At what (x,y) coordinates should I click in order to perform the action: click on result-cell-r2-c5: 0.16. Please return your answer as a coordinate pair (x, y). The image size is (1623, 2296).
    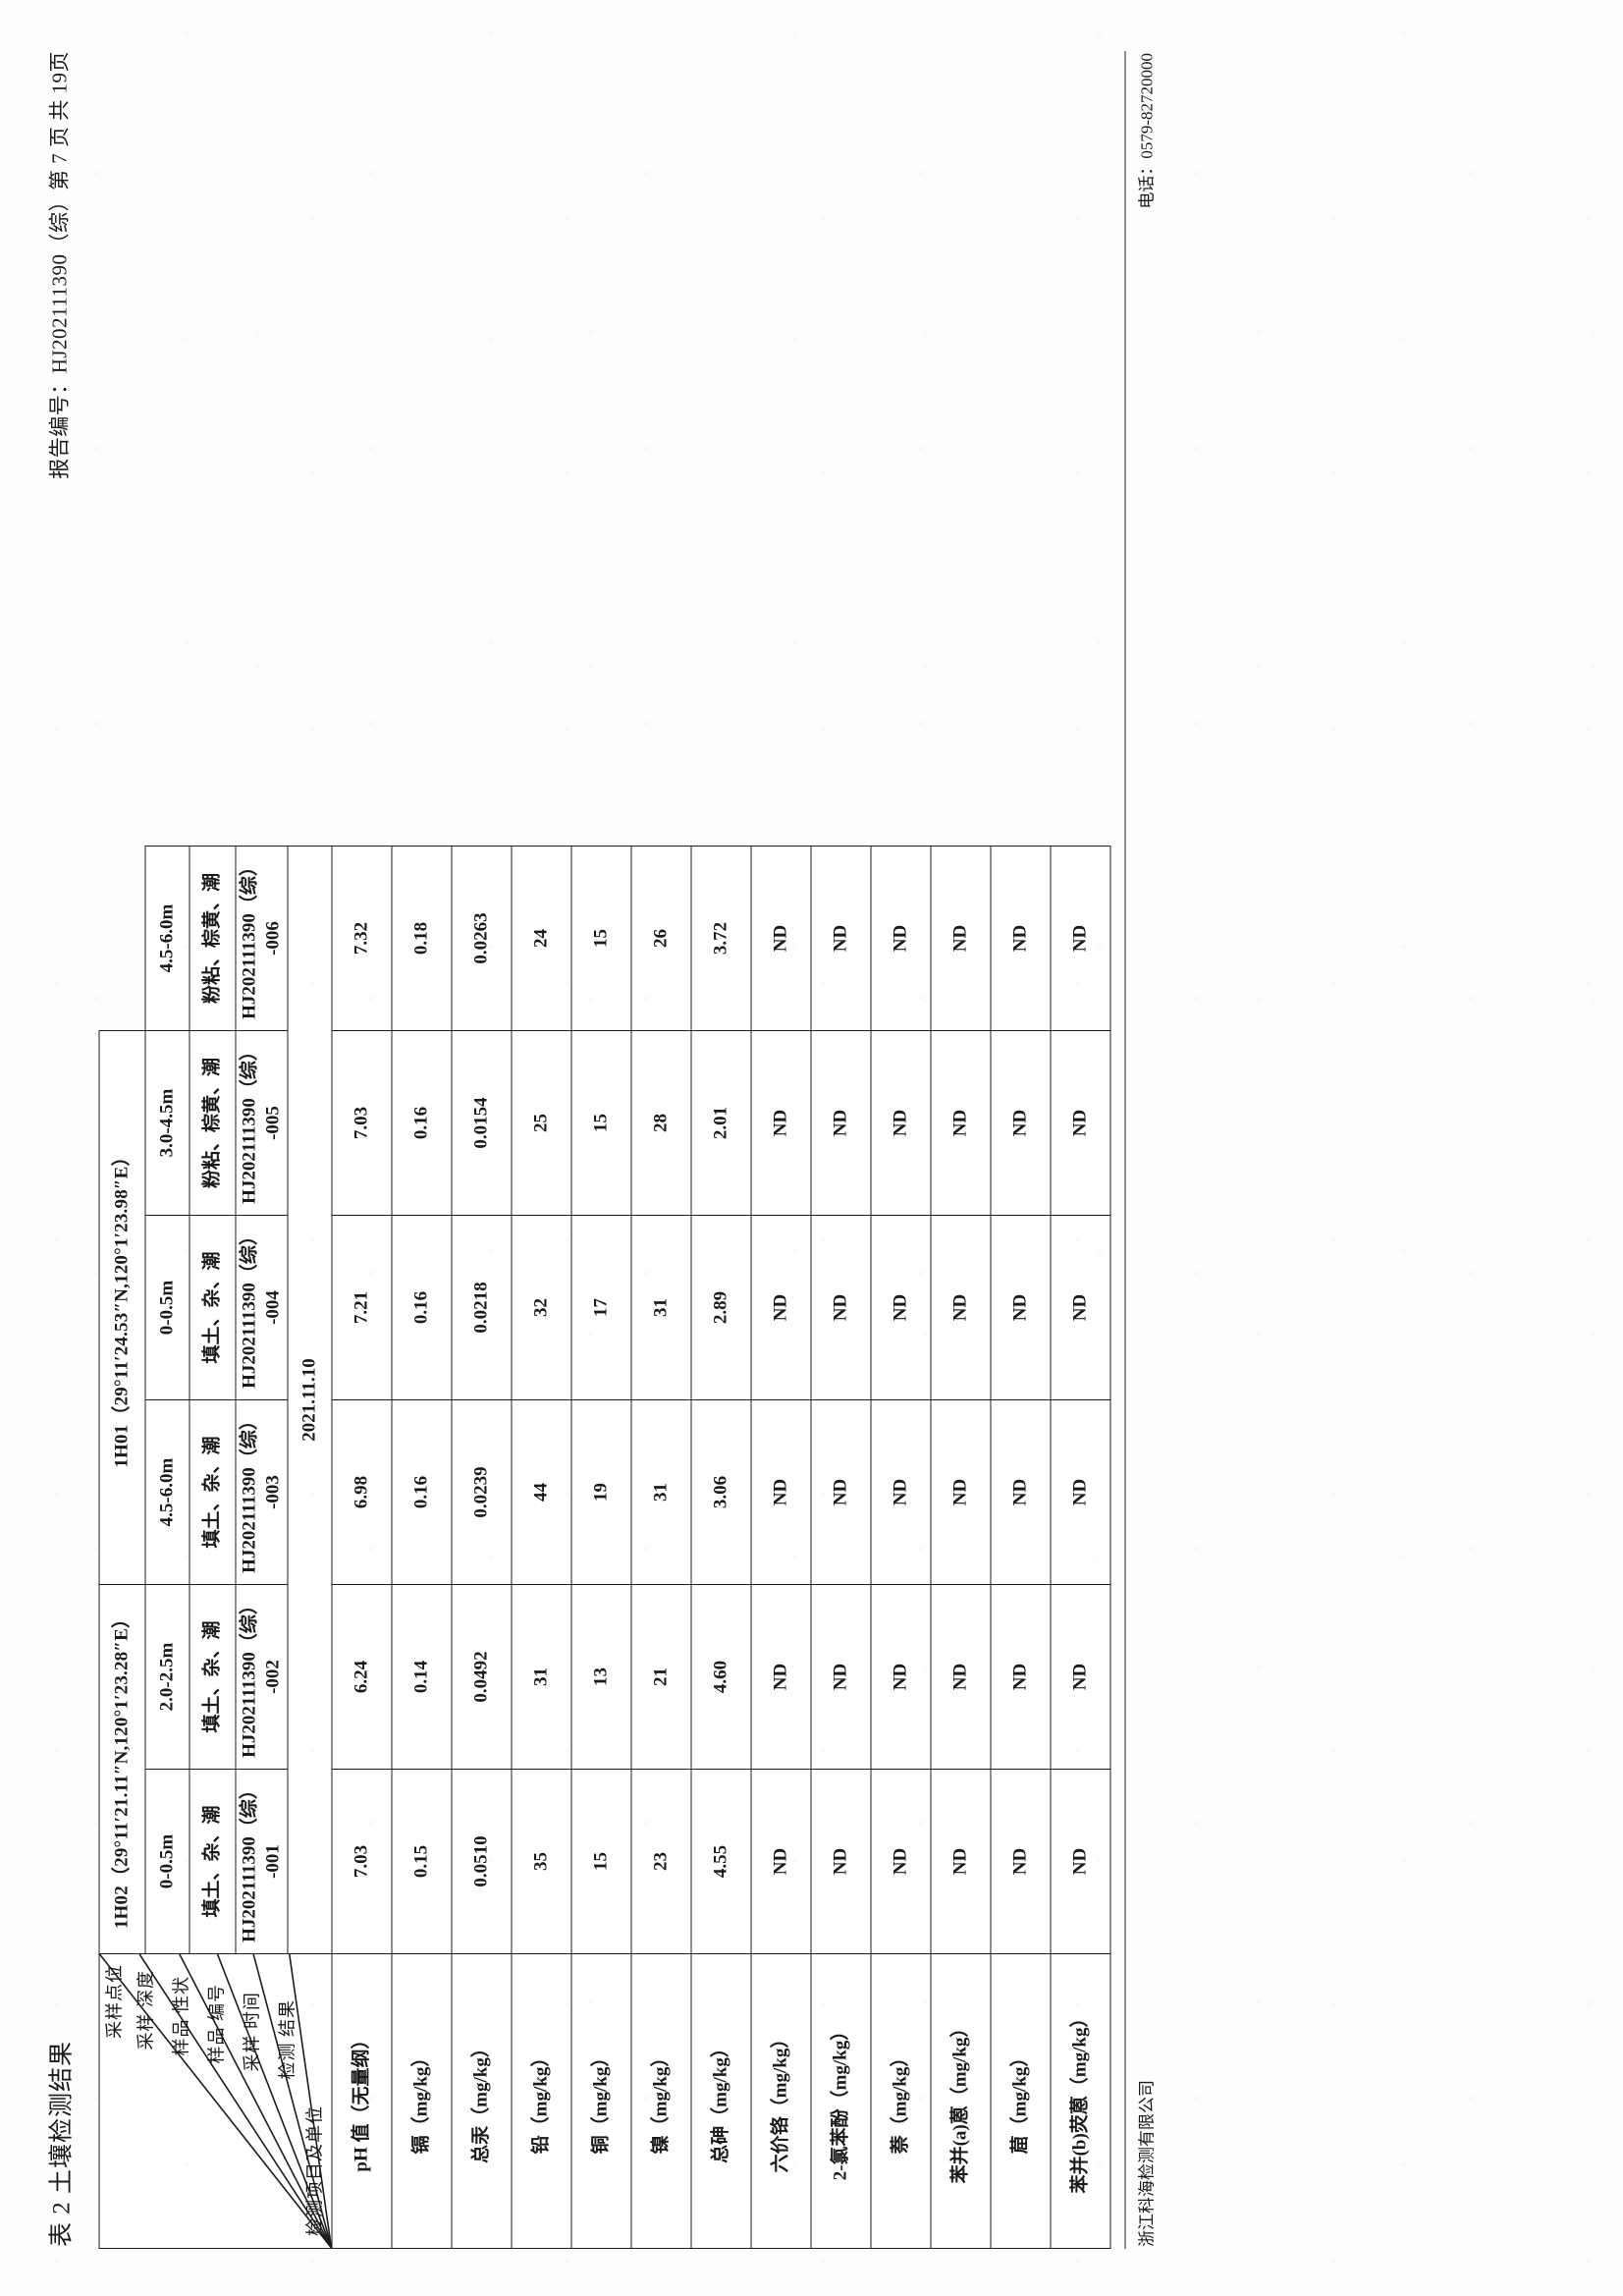
    Looking at the image, I should click on (422, 1123).